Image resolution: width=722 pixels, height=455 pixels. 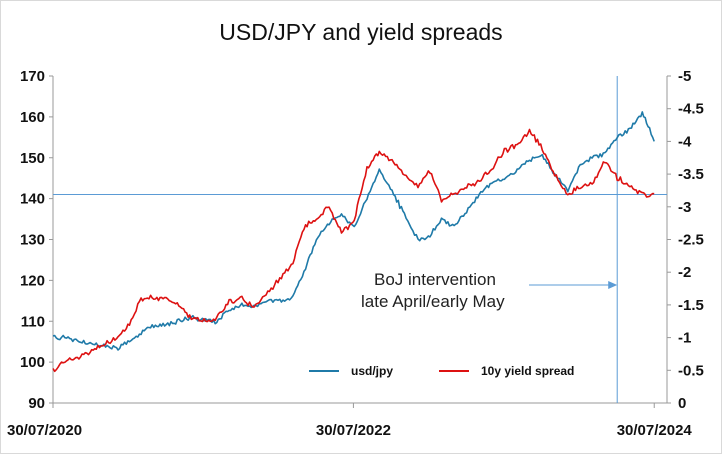 What do you see at coordinates (32, 280) in the screenshot?
I see `left-tick-label: 120` at bounding box center [32, 280].